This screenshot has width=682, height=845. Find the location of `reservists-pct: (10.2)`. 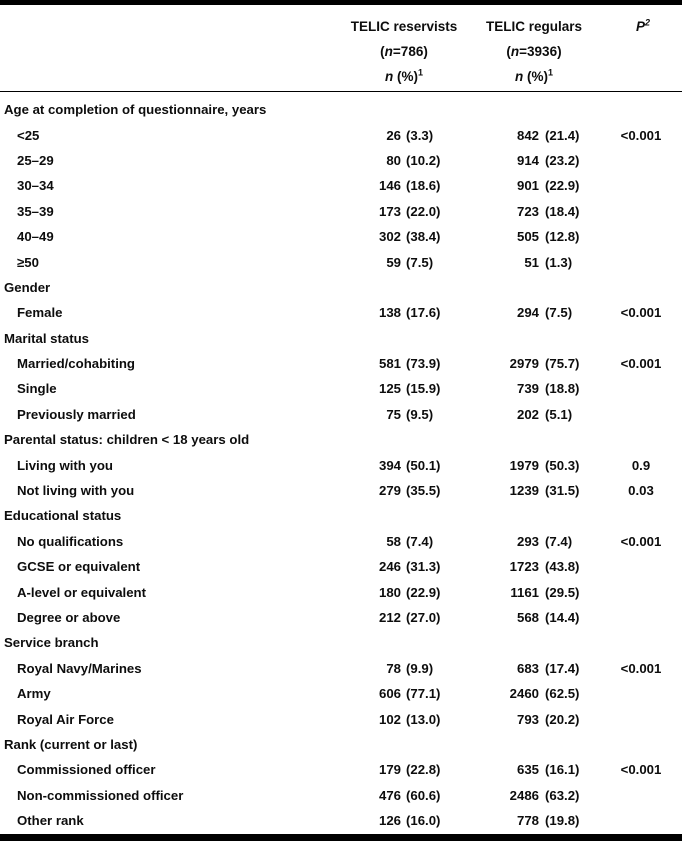

reservists-pct: (10.2) is located at coordinates (423, 160).